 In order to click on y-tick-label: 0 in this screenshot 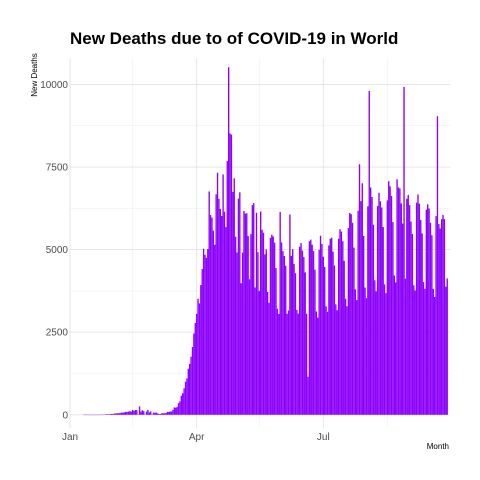, I will do `click(65, 415)`.